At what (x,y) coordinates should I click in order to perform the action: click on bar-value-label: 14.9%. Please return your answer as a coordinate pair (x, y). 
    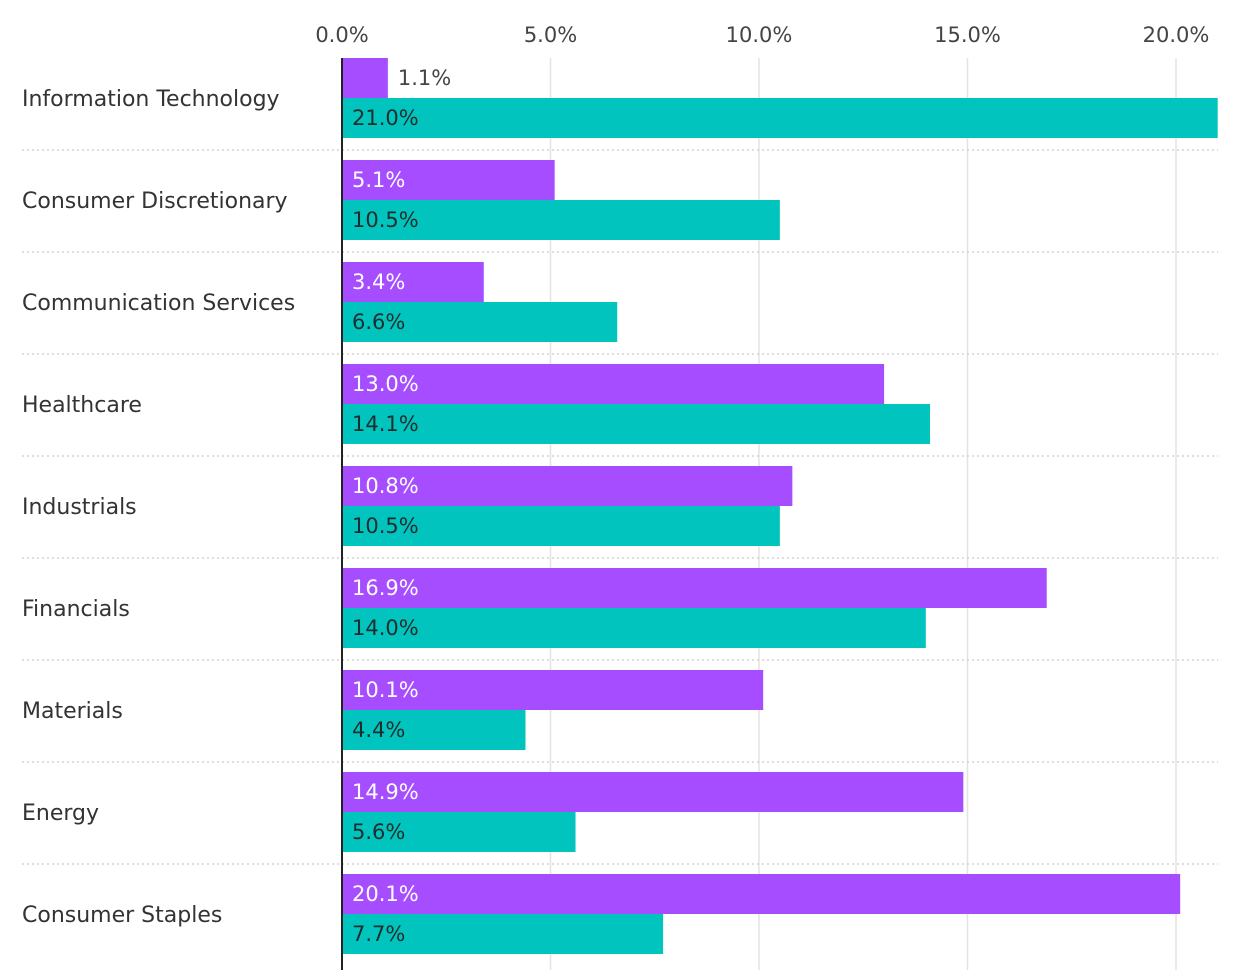
    Looking at the image, I should click on (385, 792).